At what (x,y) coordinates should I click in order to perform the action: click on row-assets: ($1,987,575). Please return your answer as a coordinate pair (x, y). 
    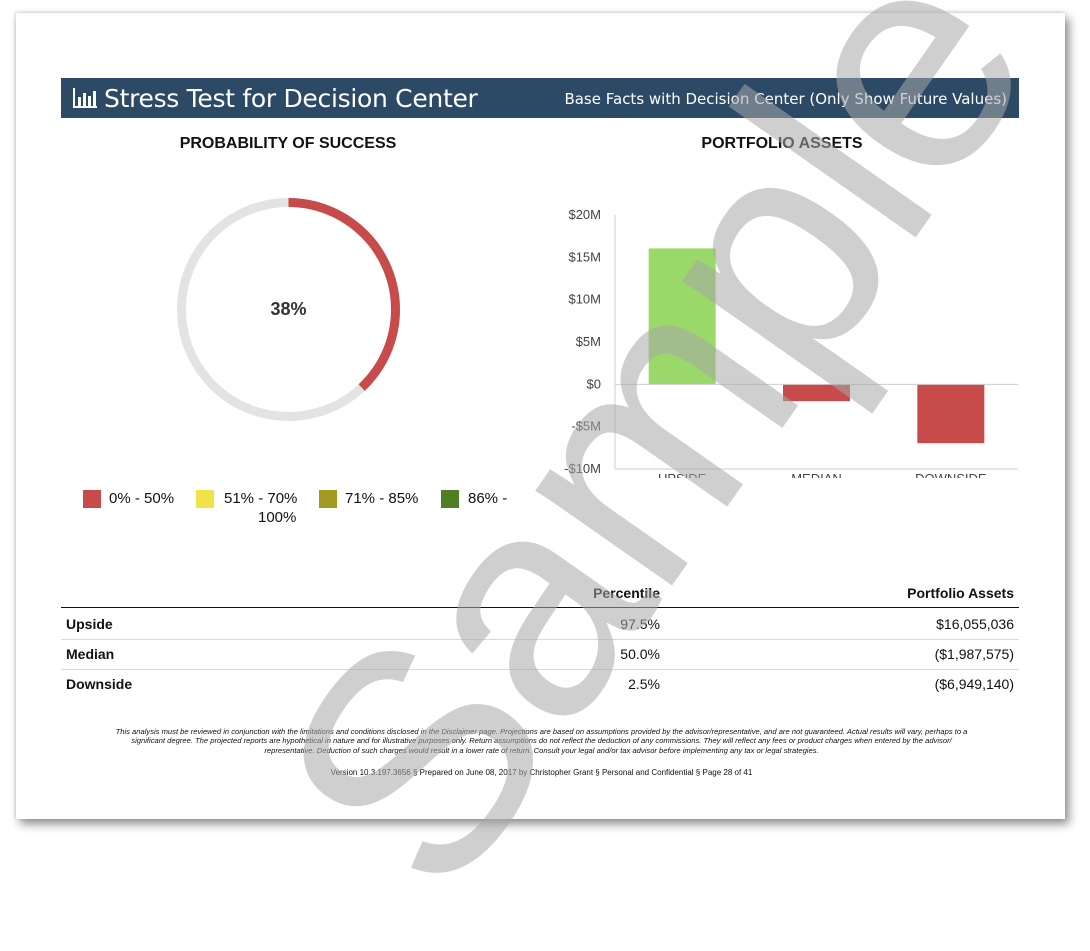
    Looking at the image, I should click on (974, 654).